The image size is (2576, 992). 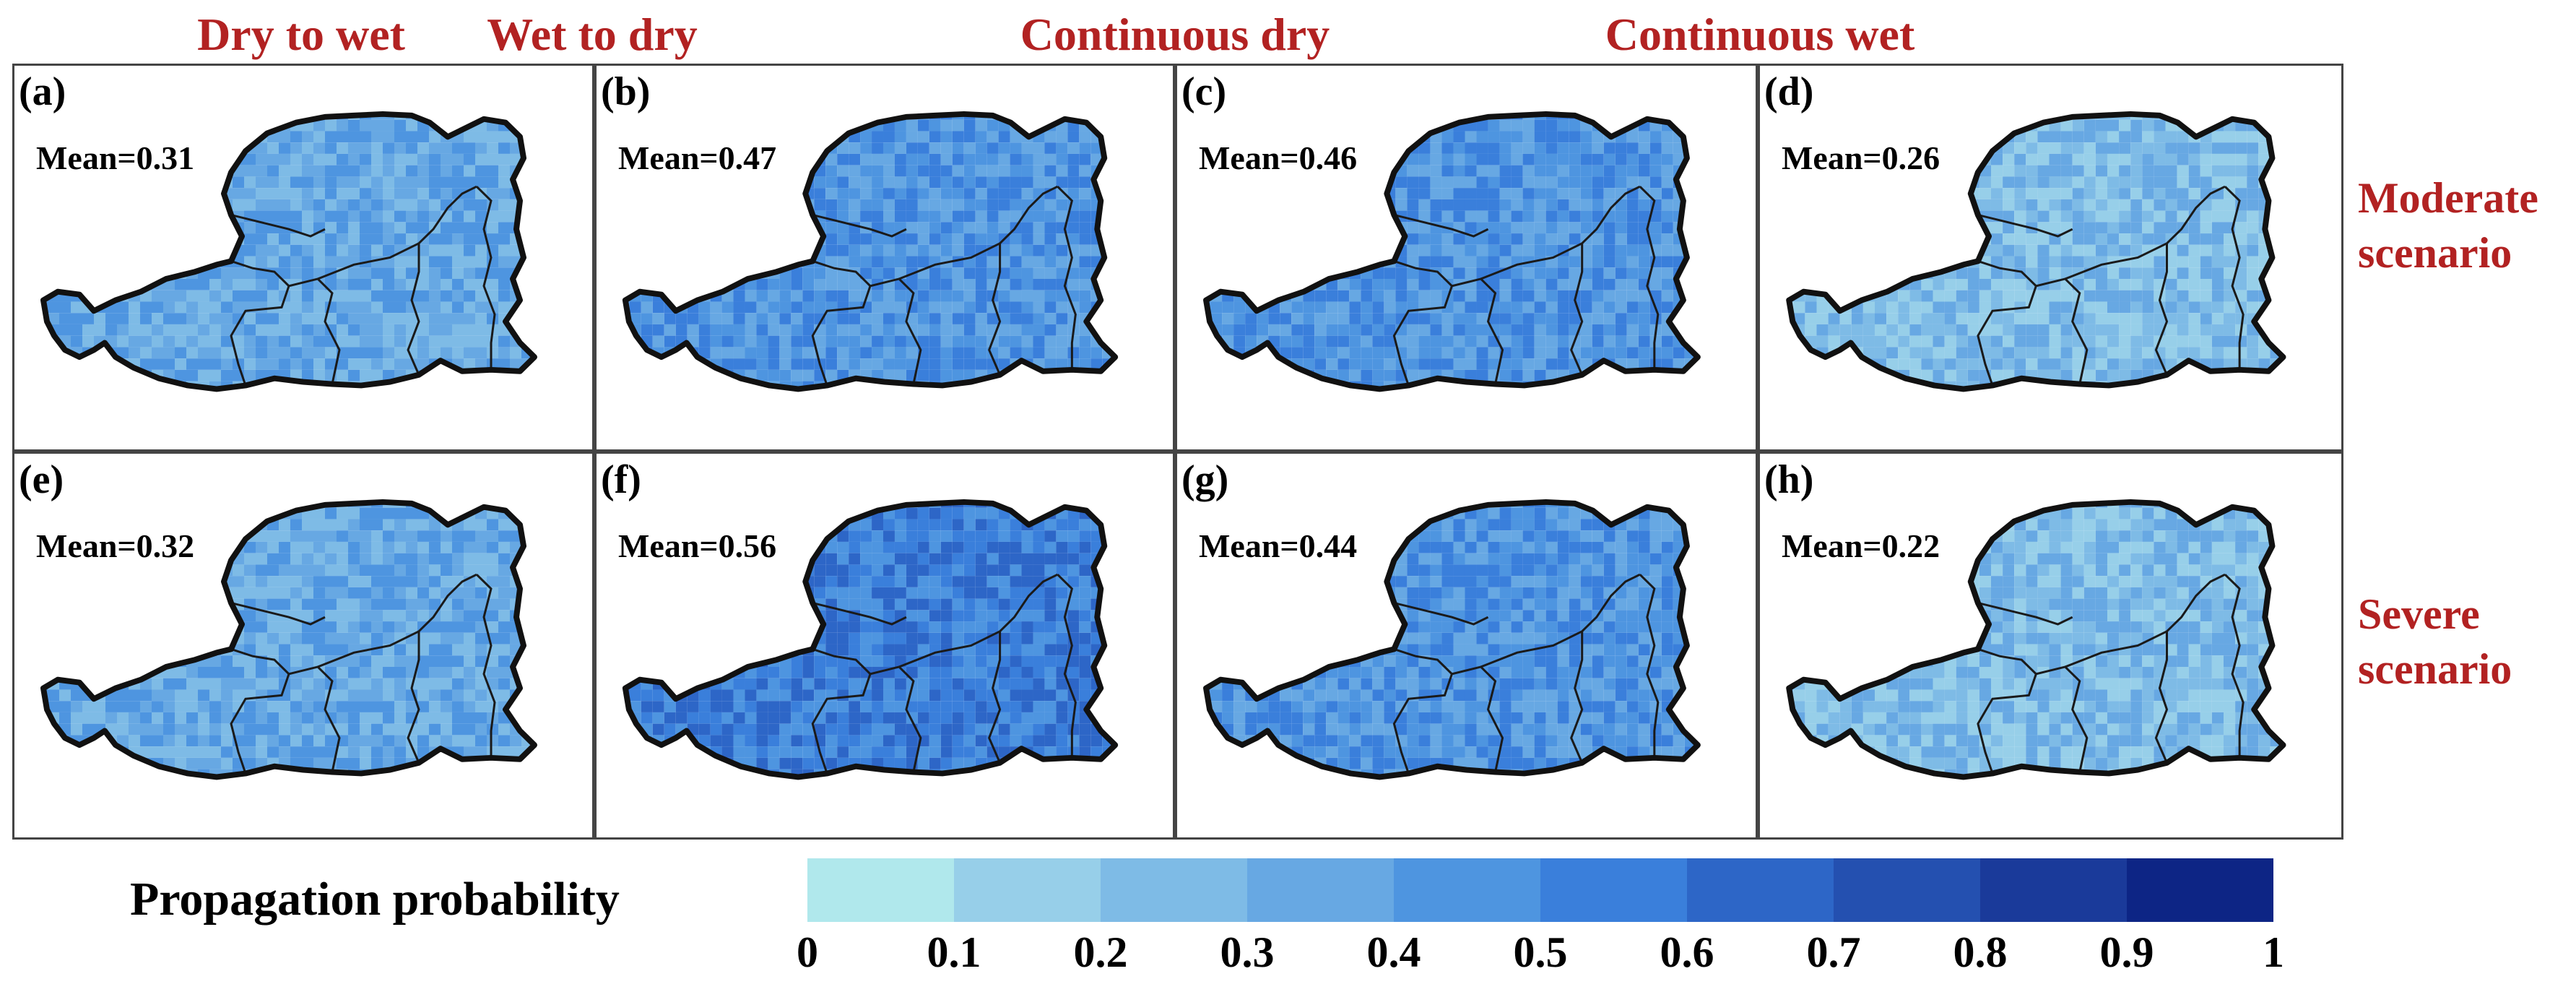 I want to click on legend-tick-label: 0.3, so click(x=1247, y=952).